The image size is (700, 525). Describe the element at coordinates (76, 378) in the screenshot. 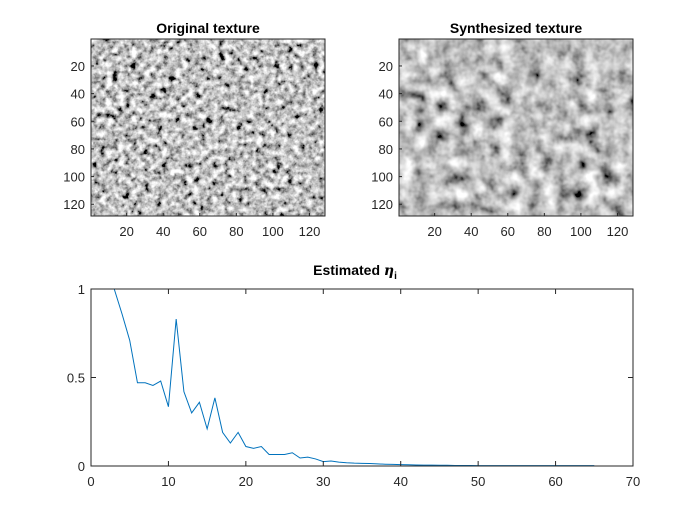

I see `eta-ytick-label: 0.5` at that location.